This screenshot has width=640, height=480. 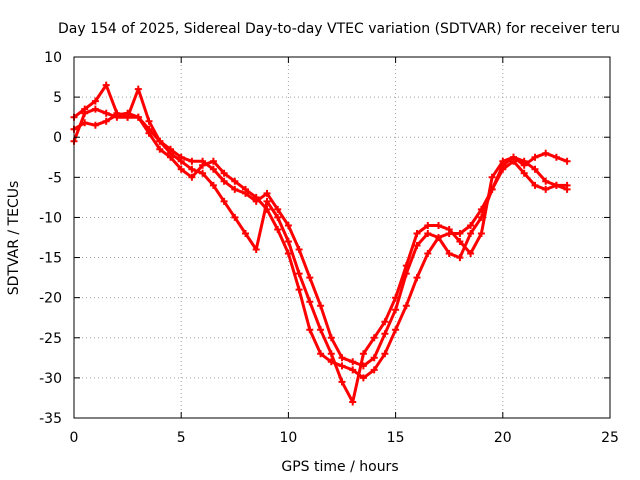 What do you see at coordinates (14, 238) in the screenshot?
I see `y-axis-label: SDTVAR / TECUs` at bounding box center [14, 238].